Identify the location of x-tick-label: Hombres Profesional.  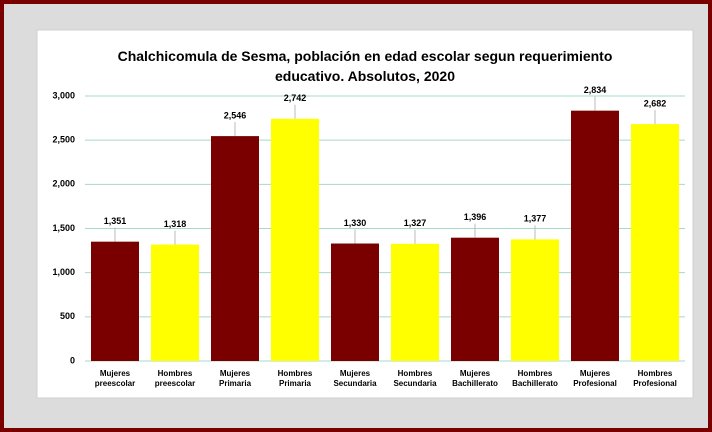
(655, 378).